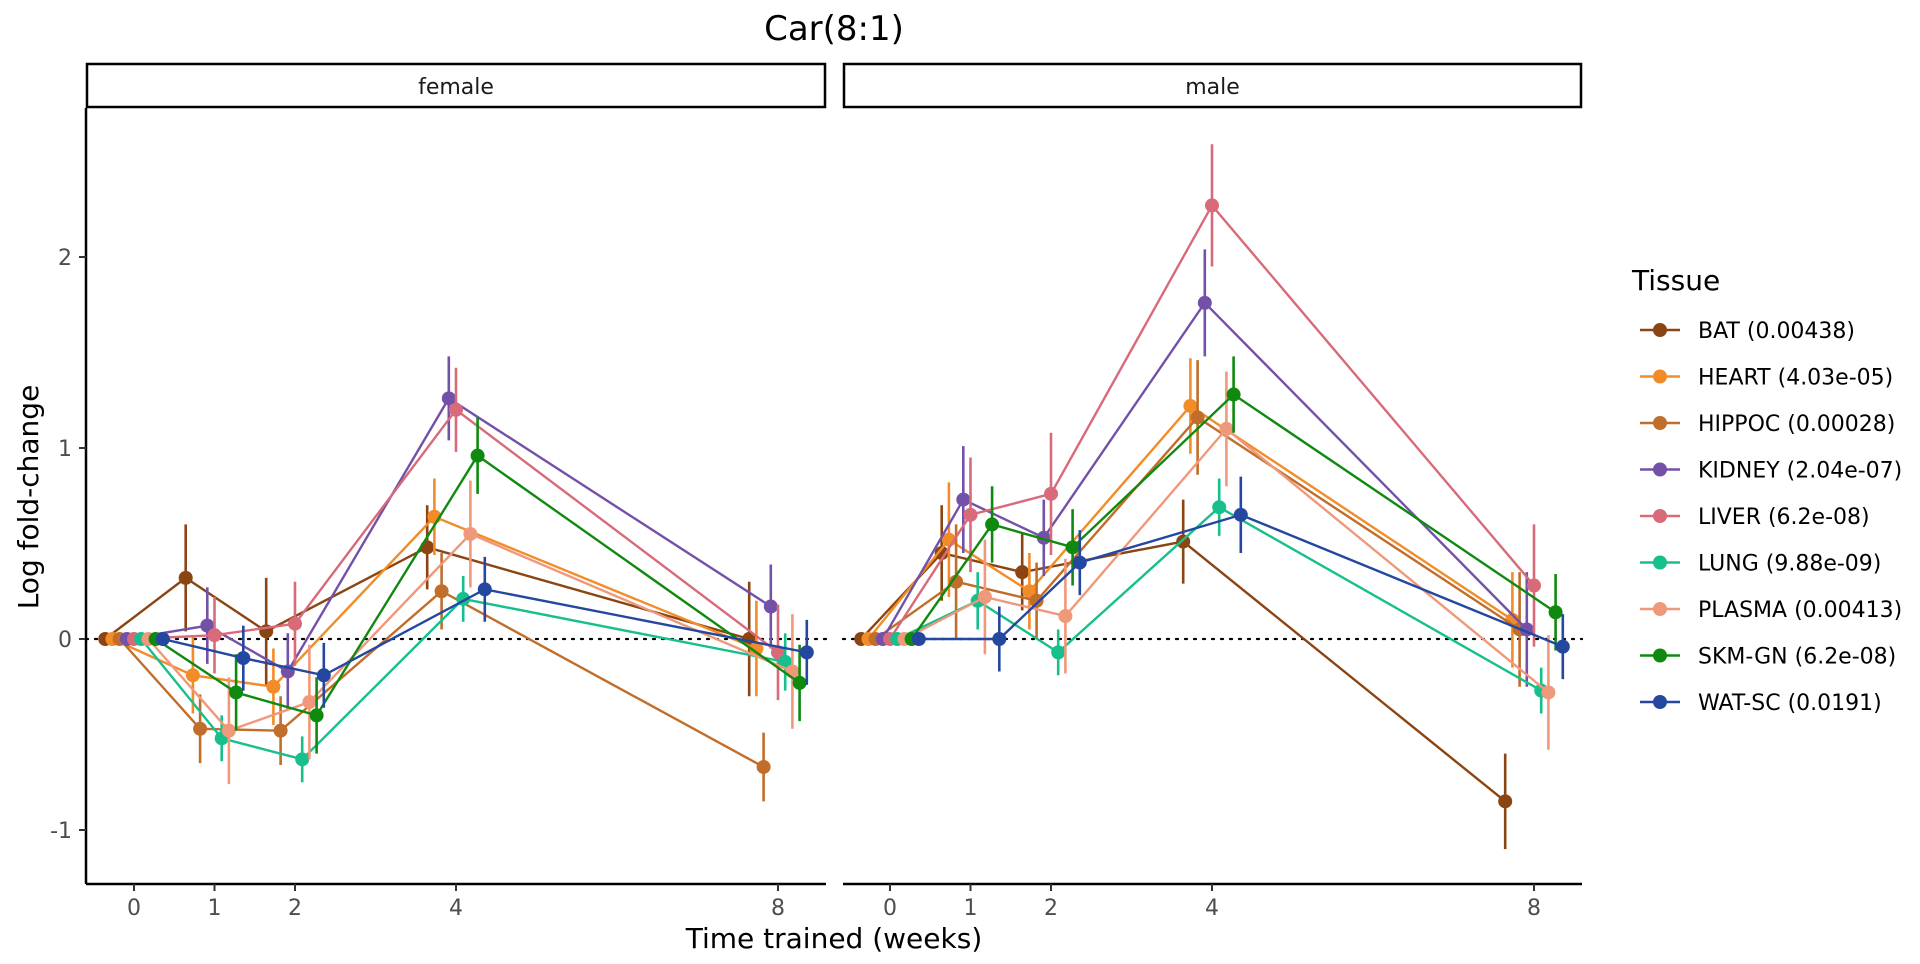 The width and height of the screenshot is (1920, 964). Describe the element at coordinates (1797, 657) in the screenshot. I see `legend-label: SKM-GN (6.2e-08)` at that location.